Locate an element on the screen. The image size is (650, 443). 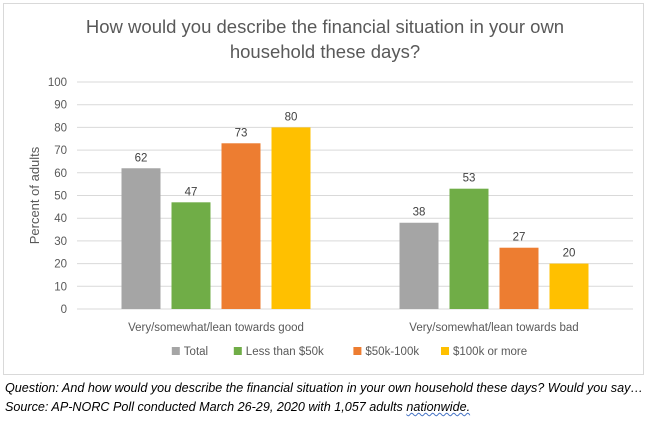
data-label: 73 is located at coordinates (241, 133).